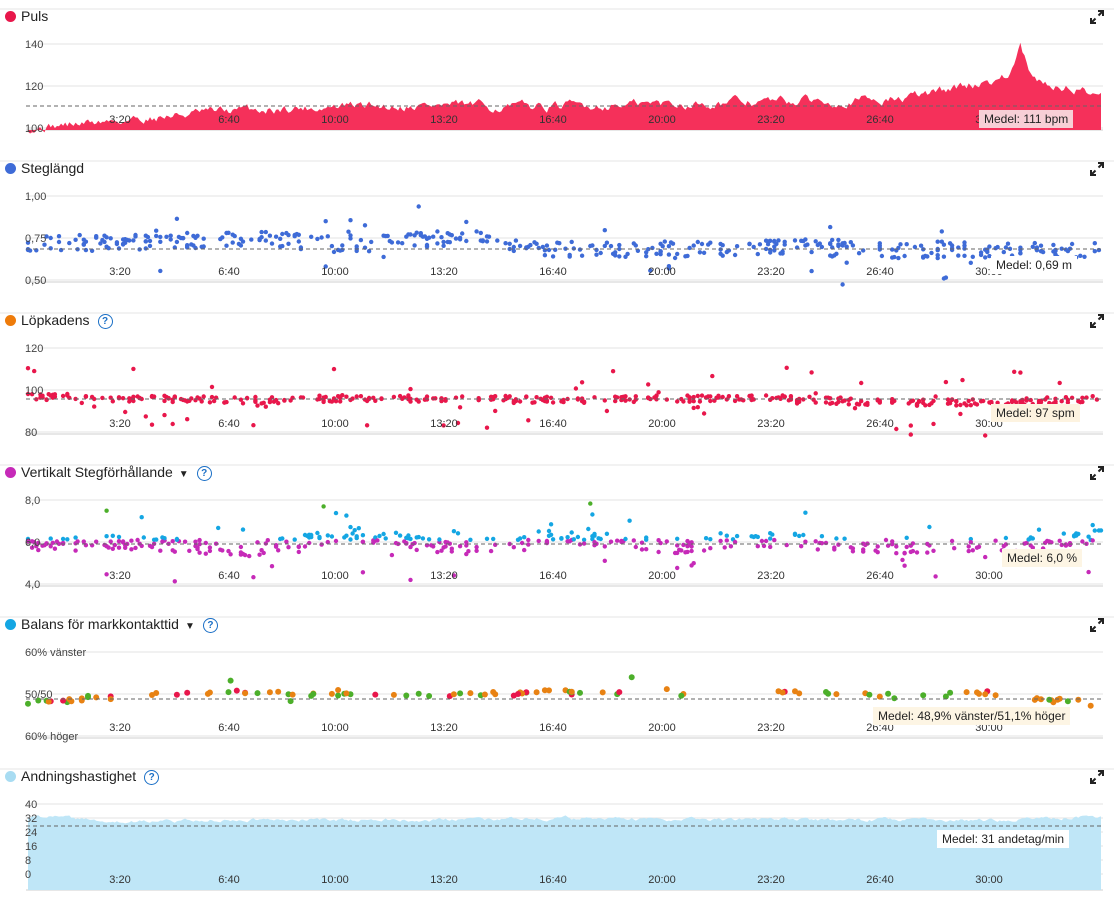 This screenshot has height=920, width=1114. Describe the element at coordinates (28, 875) in the screenshot. I see `y-tick-label: 0` at that location.